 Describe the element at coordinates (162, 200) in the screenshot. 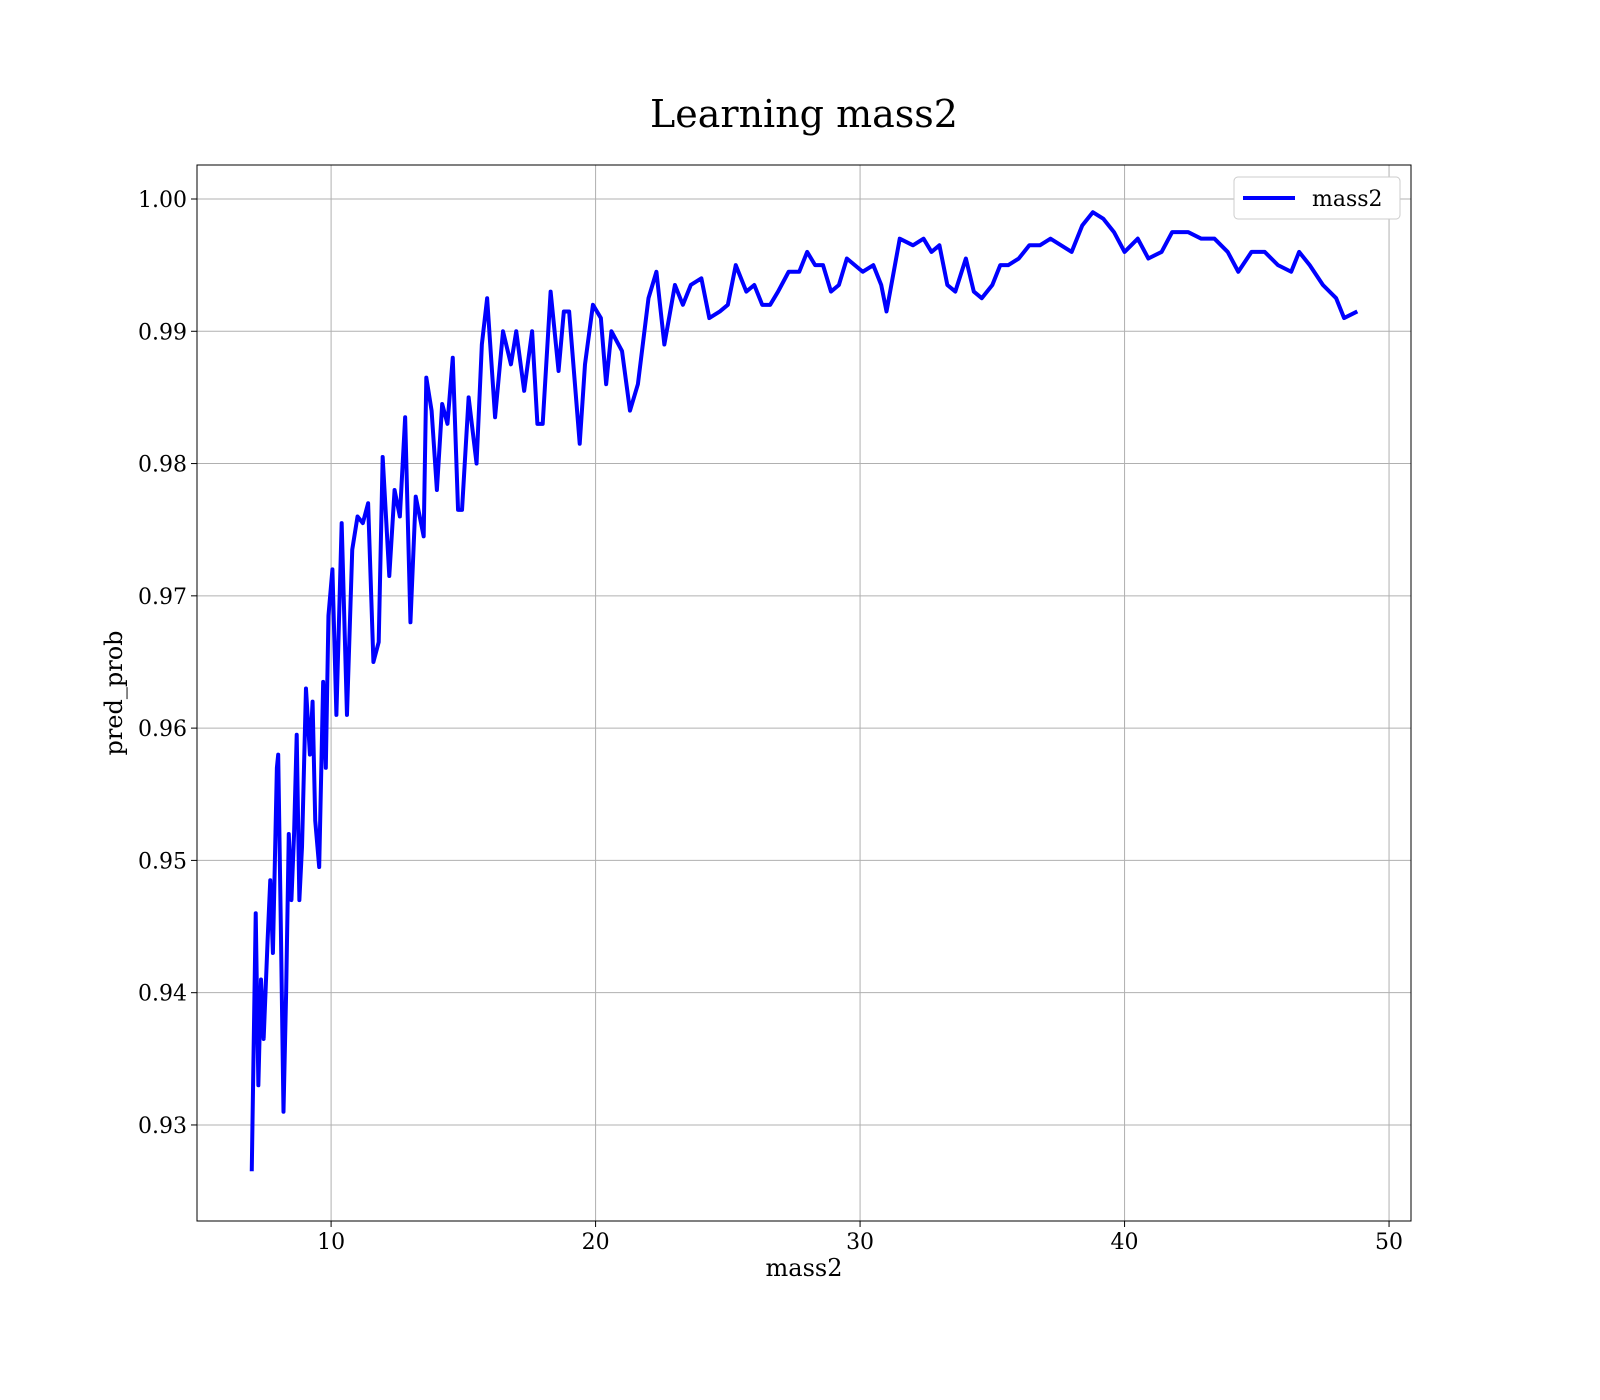

I see `y-tick-label: 1.00` at that location.